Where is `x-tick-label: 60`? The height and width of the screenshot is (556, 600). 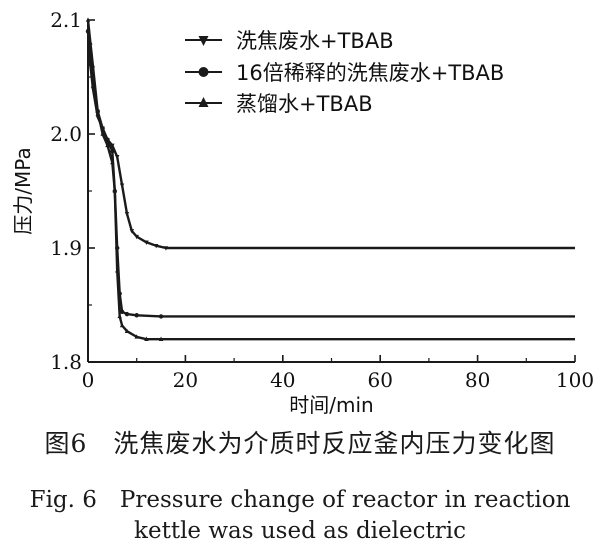
x-tick-label: 60 is located at coordinates (379, 380).